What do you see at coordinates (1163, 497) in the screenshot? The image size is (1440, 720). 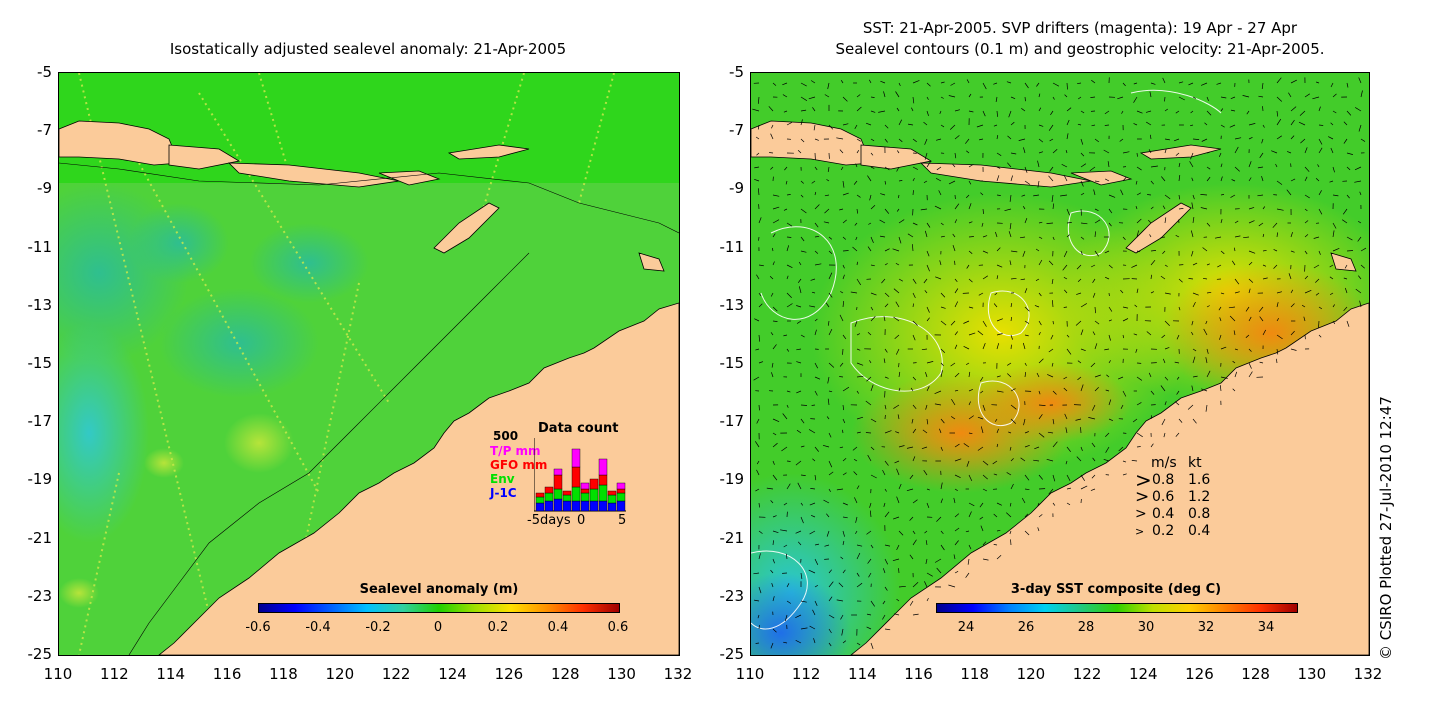 I see `velocity-legend-ms: 0.6` at bounding box center [1163, 497].